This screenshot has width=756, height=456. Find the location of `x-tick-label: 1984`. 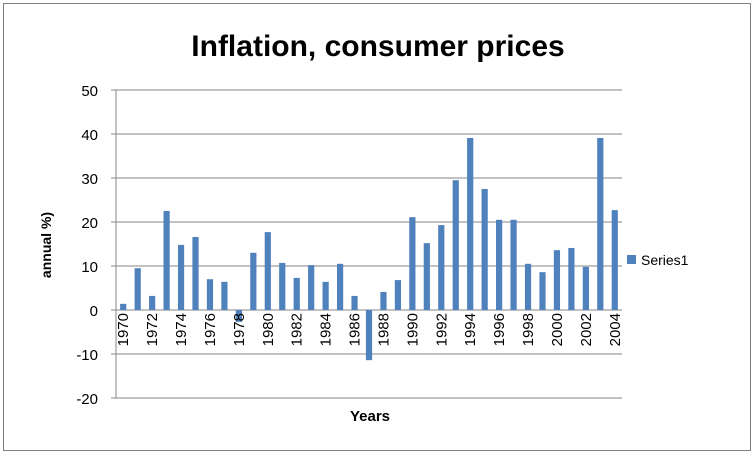

x-tick-label: 1984 is located at coordinates (326, 329).